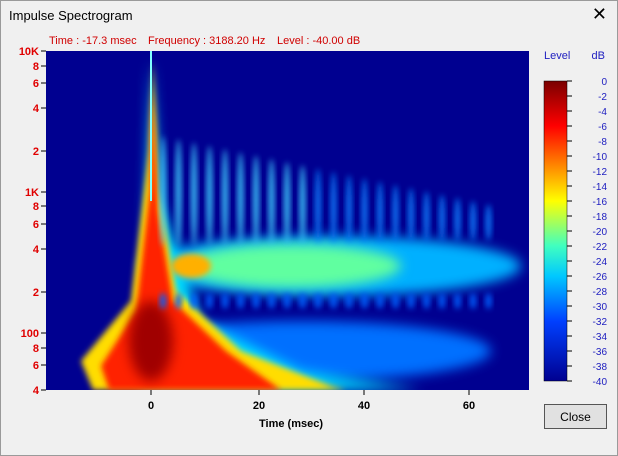 The image size is (618, 456). What do you see at coordinates (600, 172) in the screenshot?
I see `colorbar-label: -12` at bounding box center [600, 172].